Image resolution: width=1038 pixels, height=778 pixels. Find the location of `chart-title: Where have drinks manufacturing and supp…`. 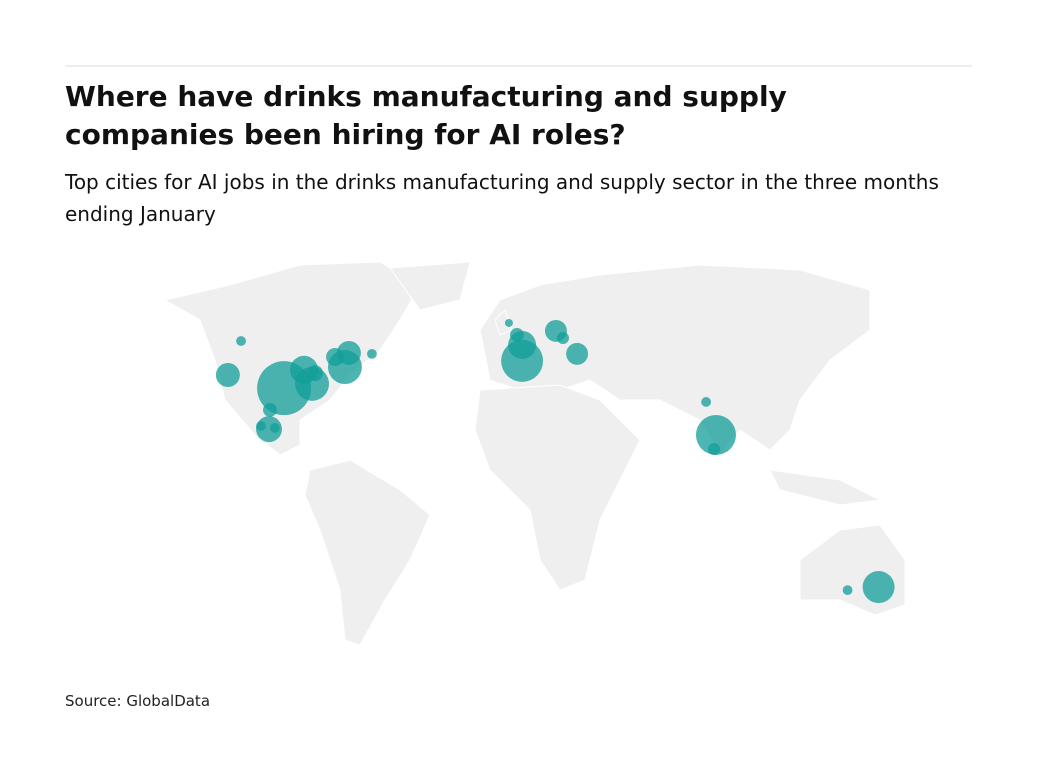

chart-title: Where have drinks manufacturing and supp… is located at coordinates (426, 115).